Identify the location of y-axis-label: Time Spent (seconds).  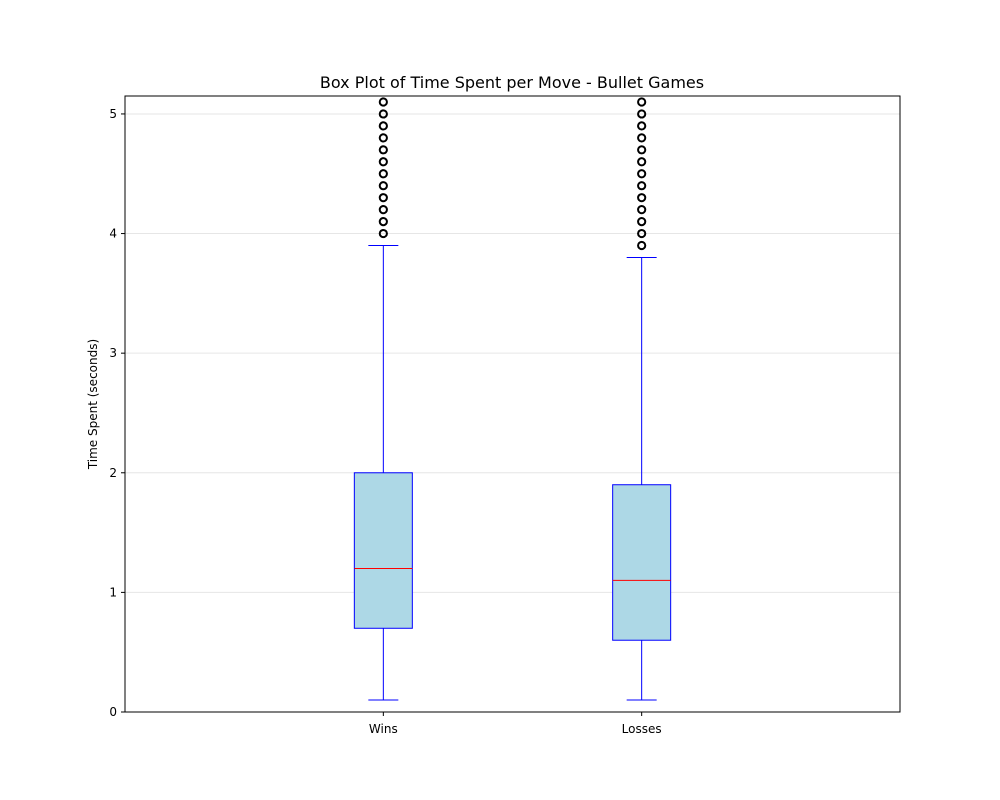
(93, 404).